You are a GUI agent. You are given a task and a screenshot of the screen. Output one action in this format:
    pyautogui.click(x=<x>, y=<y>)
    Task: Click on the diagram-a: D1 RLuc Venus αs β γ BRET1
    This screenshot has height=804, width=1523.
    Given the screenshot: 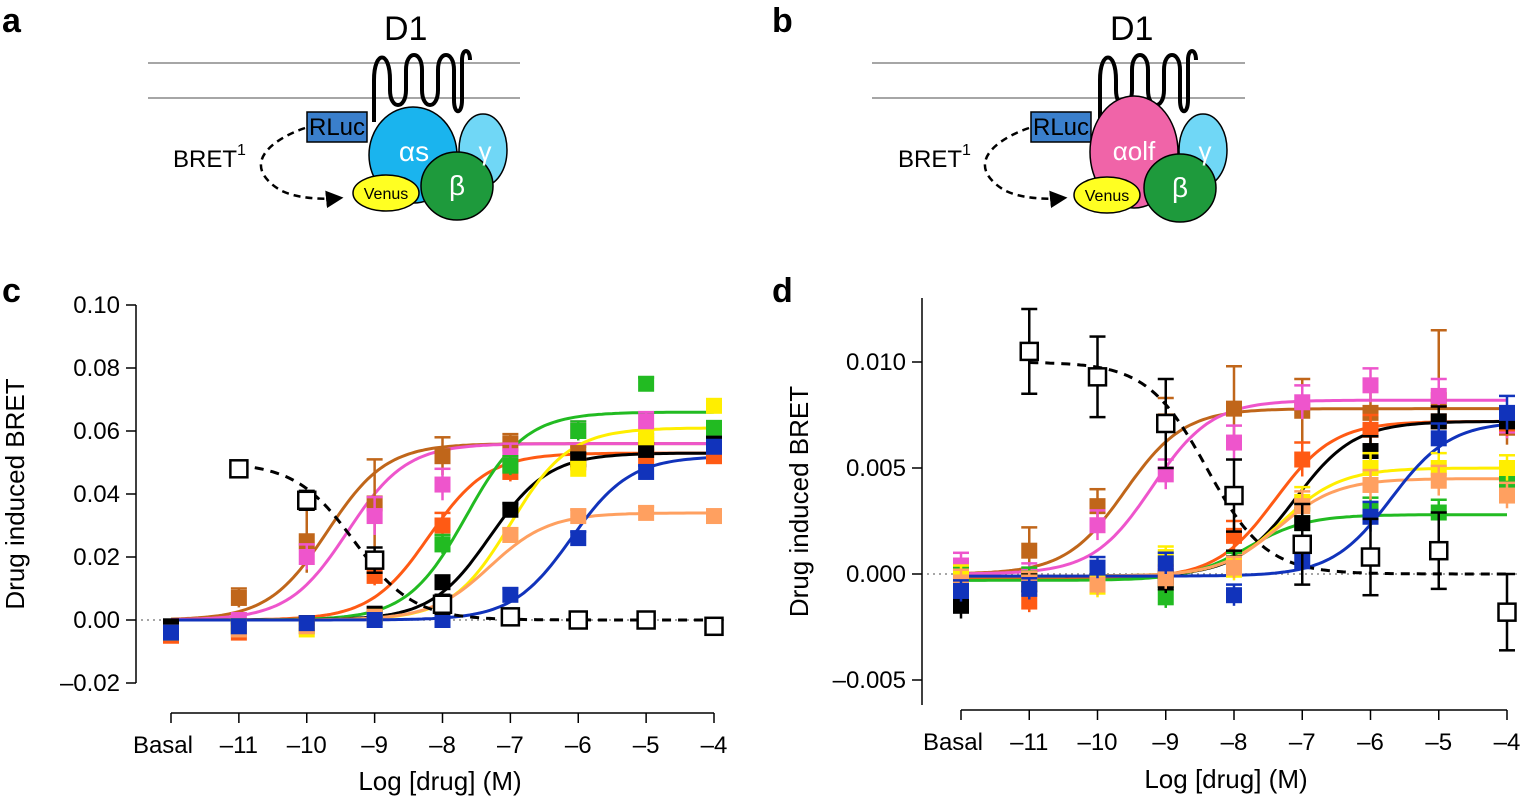 What is the action you would take?
    pyautogui.click(x=334, y=115)
    